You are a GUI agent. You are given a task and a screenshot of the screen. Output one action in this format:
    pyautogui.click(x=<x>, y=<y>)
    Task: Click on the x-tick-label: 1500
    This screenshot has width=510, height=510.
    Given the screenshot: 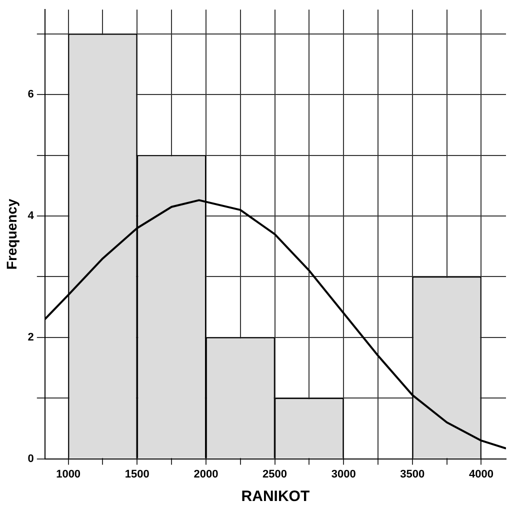 What is the action you would take?
    pyautogui.click(x=137, y=474)
    